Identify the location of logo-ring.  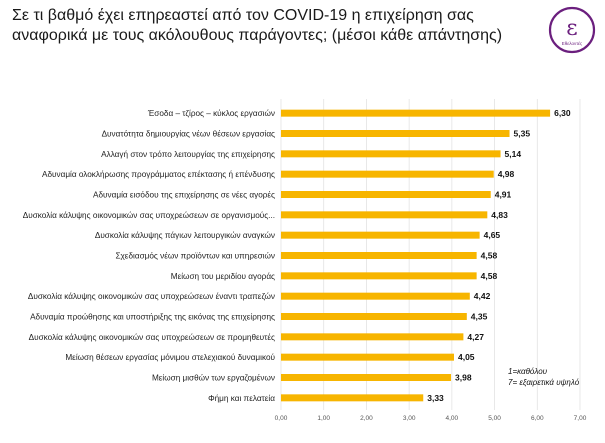
(572, 30).